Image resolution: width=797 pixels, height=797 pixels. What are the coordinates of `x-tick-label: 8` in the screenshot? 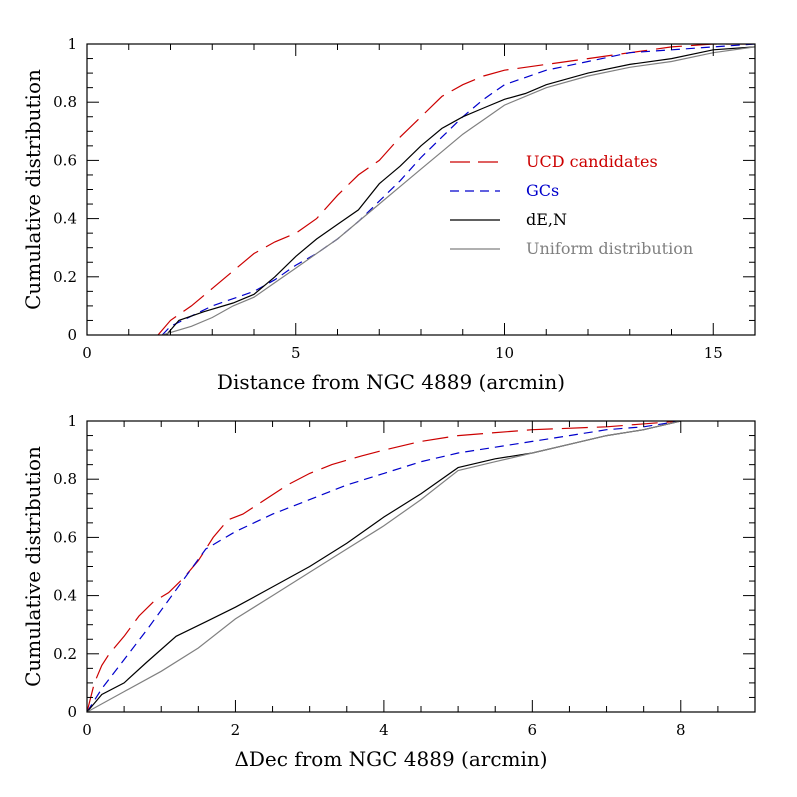 It's located at (681, 730).